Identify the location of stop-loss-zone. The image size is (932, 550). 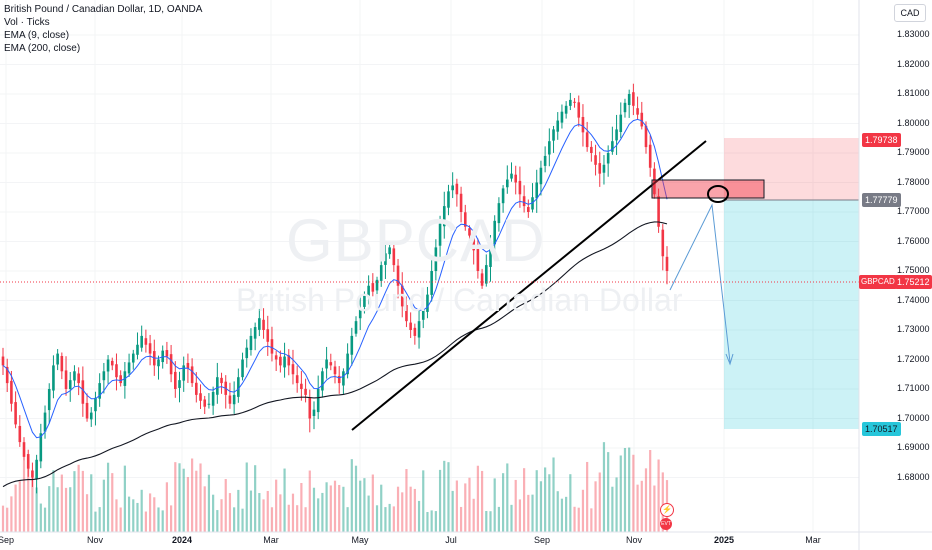
(791, 169).